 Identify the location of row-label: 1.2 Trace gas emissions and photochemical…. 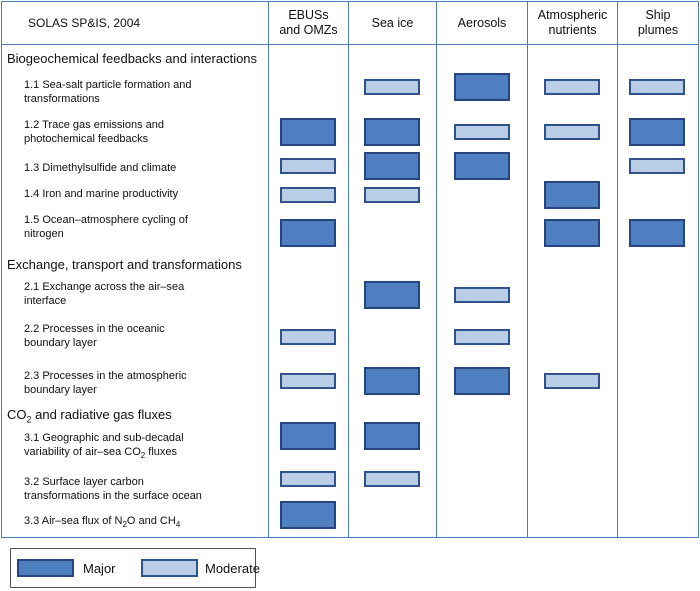
(94, 132).